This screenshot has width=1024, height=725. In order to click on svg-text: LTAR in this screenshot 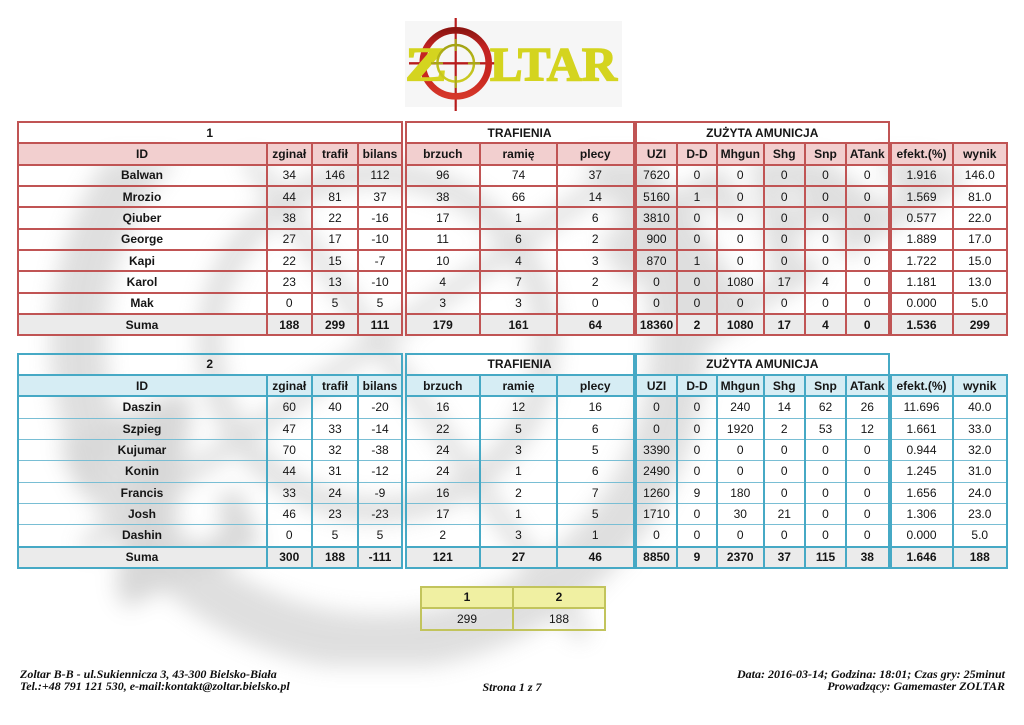, I will do `click(554, 65)`.